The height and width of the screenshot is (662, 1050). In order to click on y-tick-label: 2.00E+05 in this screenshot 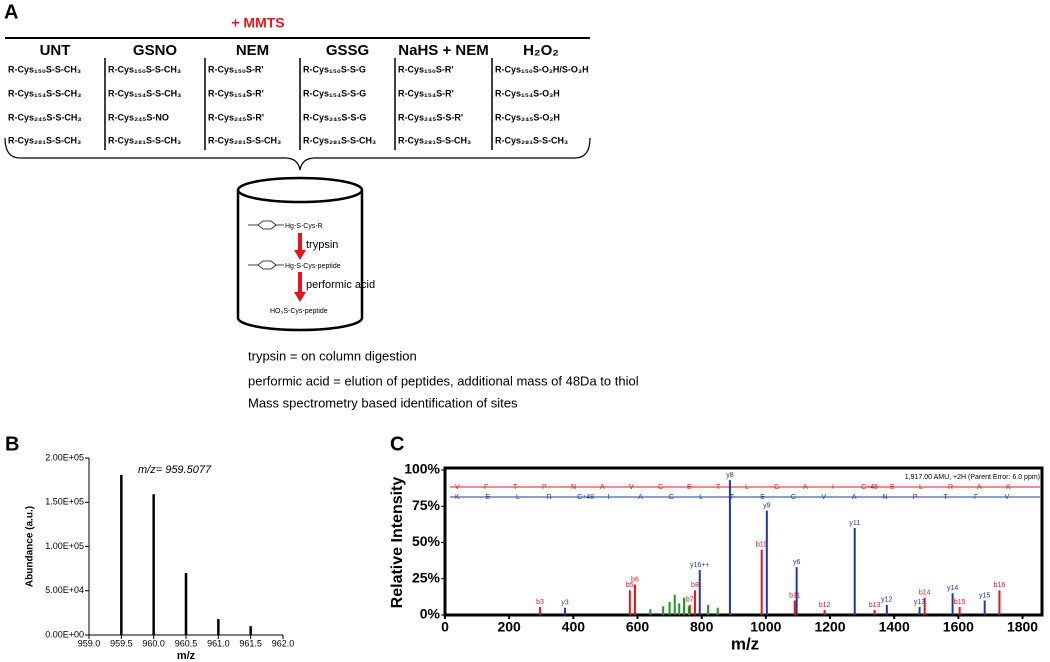, I will do `click(64, 457)`.